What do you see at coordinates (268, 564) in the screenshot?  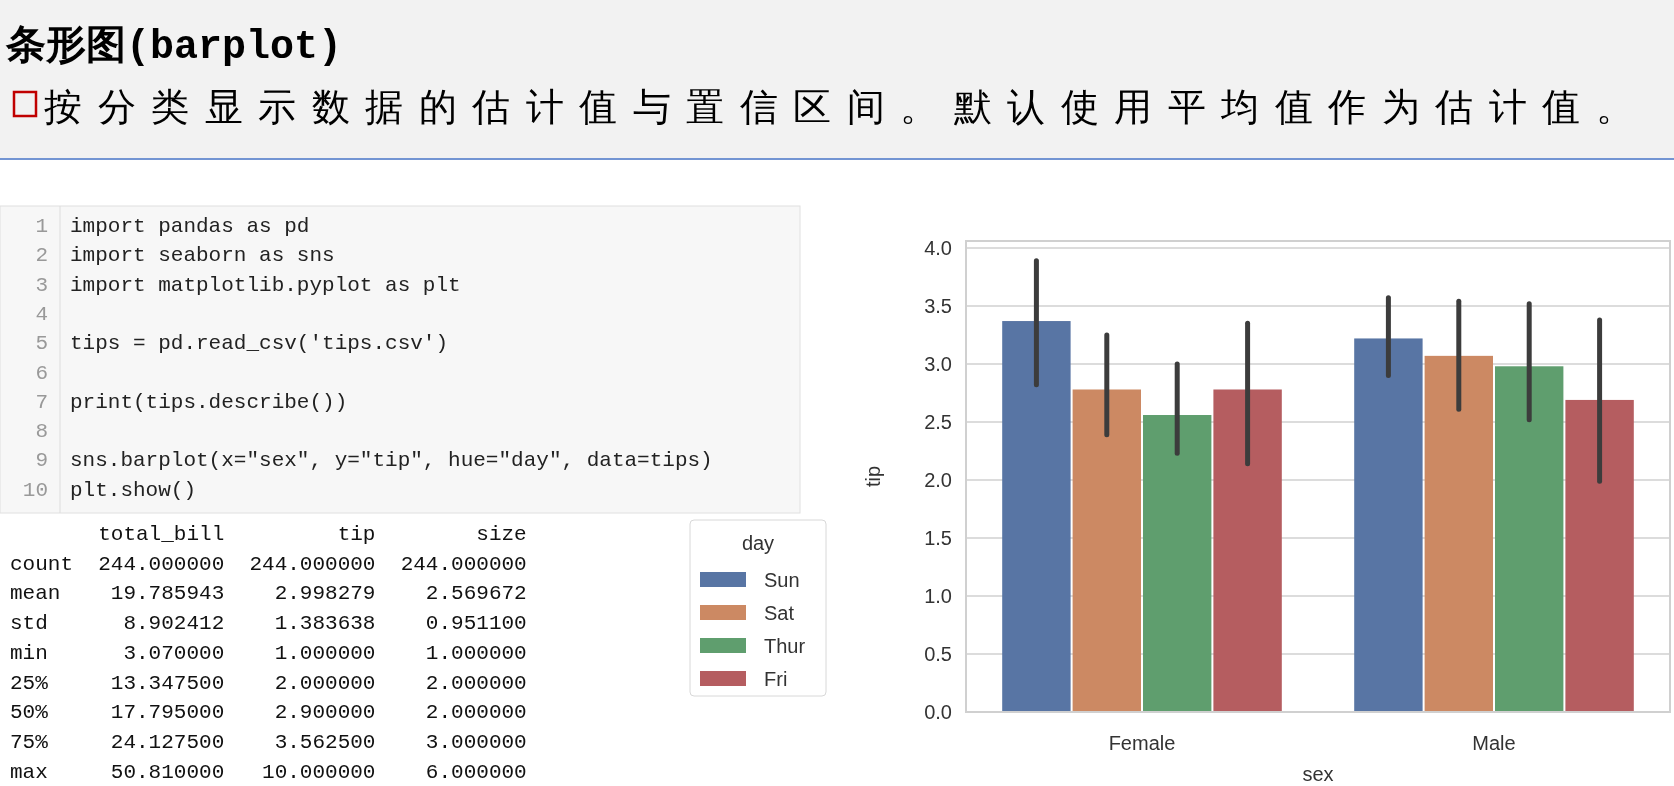 I see `text: count 244.000000 244.000000 244.000000` at bounding box center [268, 564].